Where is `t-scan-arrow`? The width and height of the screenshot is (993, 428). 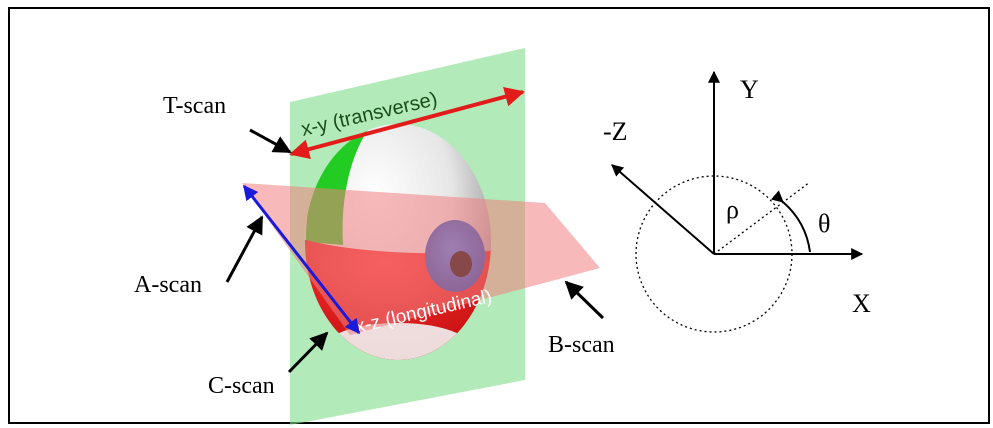 t-scan-arrow is located at coordinates (407, 123).